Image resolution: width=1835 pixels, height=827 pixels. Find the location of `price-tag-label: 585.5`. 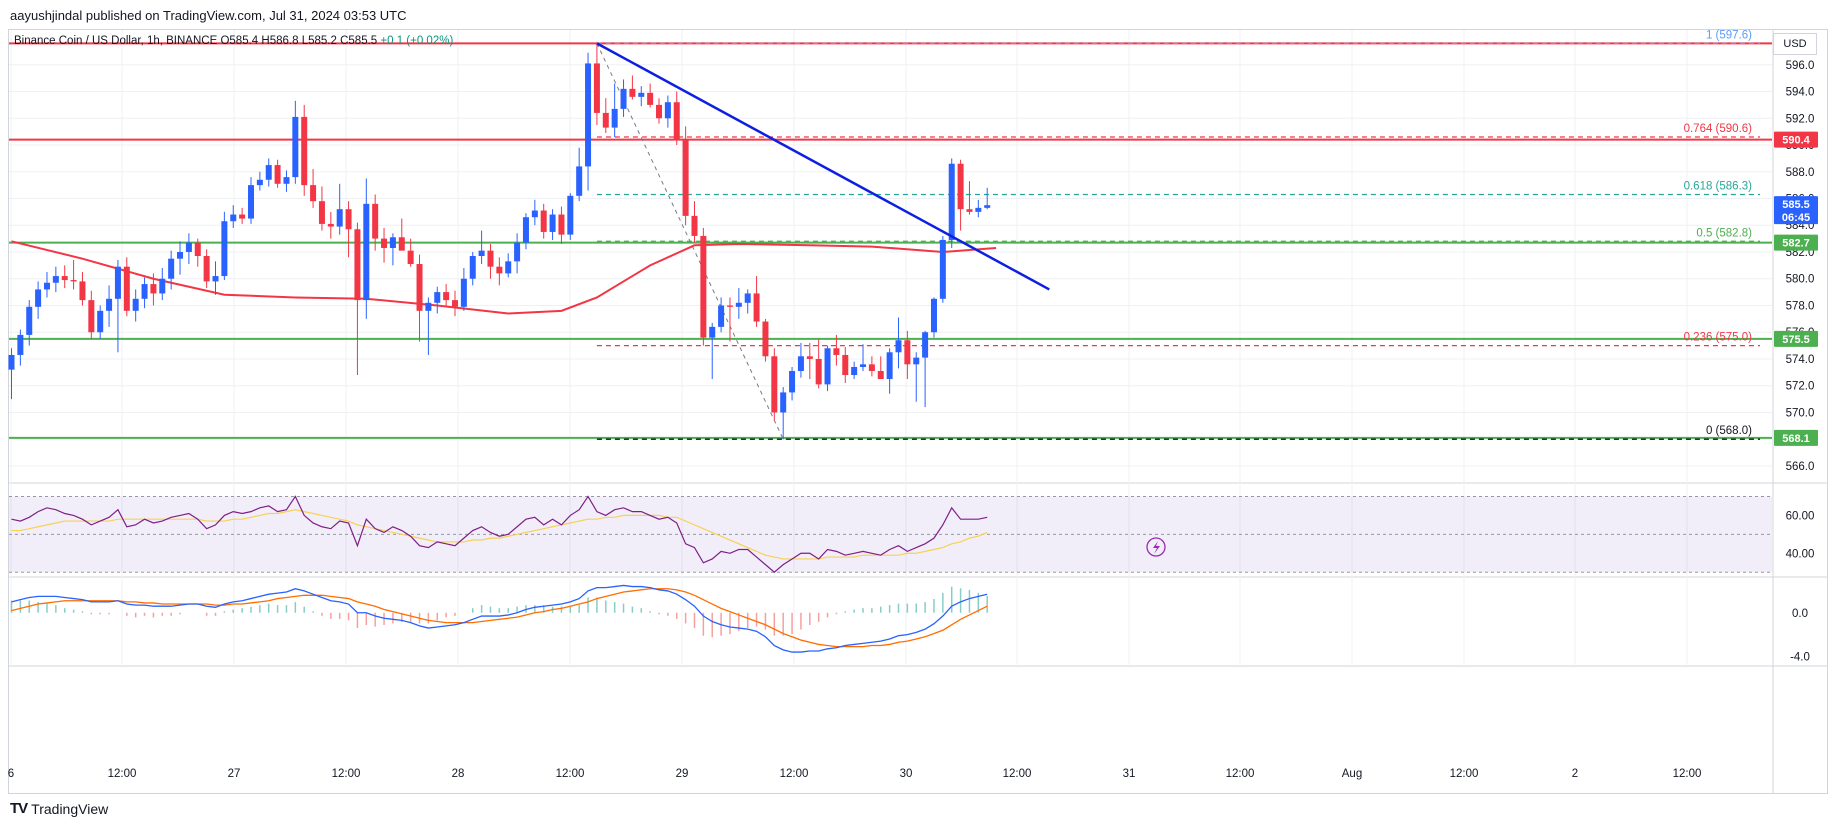

price-tag-label: 585.5 is located at coordinates (1796, 205).